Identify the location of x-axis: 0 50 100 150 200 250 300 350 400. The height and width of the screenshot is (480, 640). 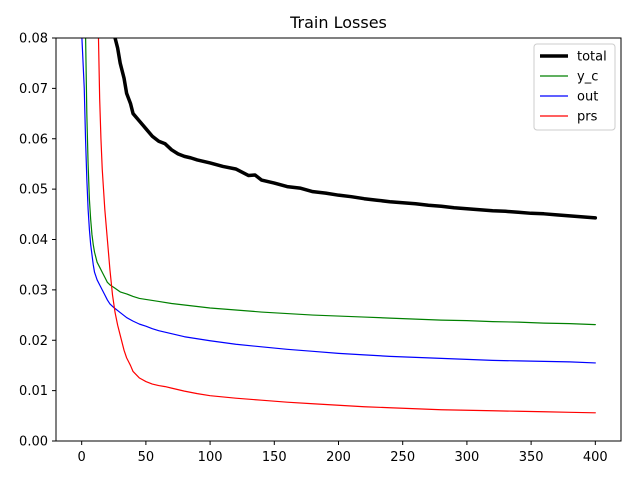
(343, 453).